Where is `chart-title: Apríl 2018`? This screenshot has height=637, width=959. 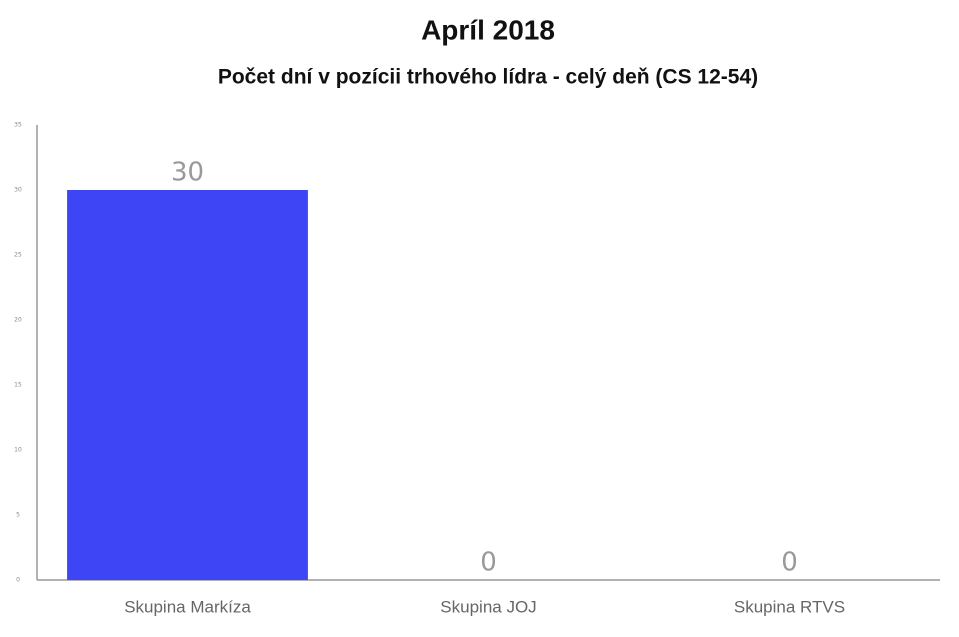
chart-title: Apríl 2018 is located at coordinates (488, 29).